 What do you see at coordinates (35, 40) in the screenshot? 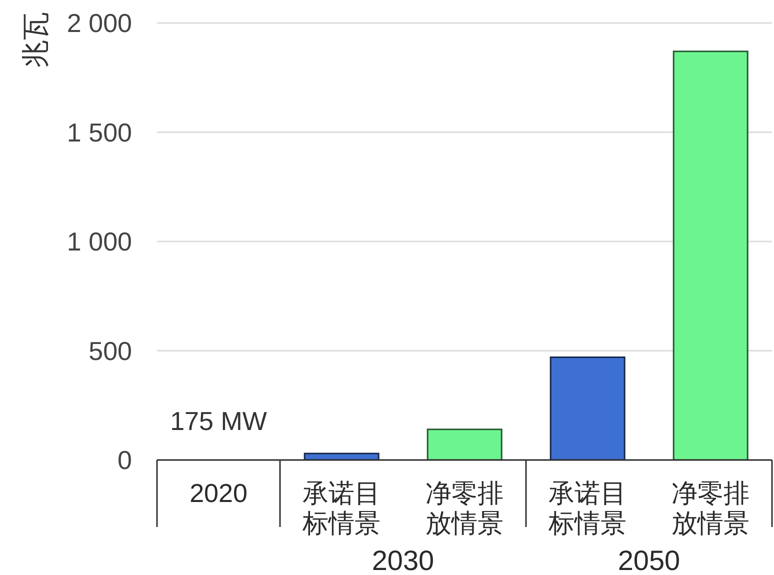
I see `y-axis-title: 兆瓦` at bounding box center [35, 40].